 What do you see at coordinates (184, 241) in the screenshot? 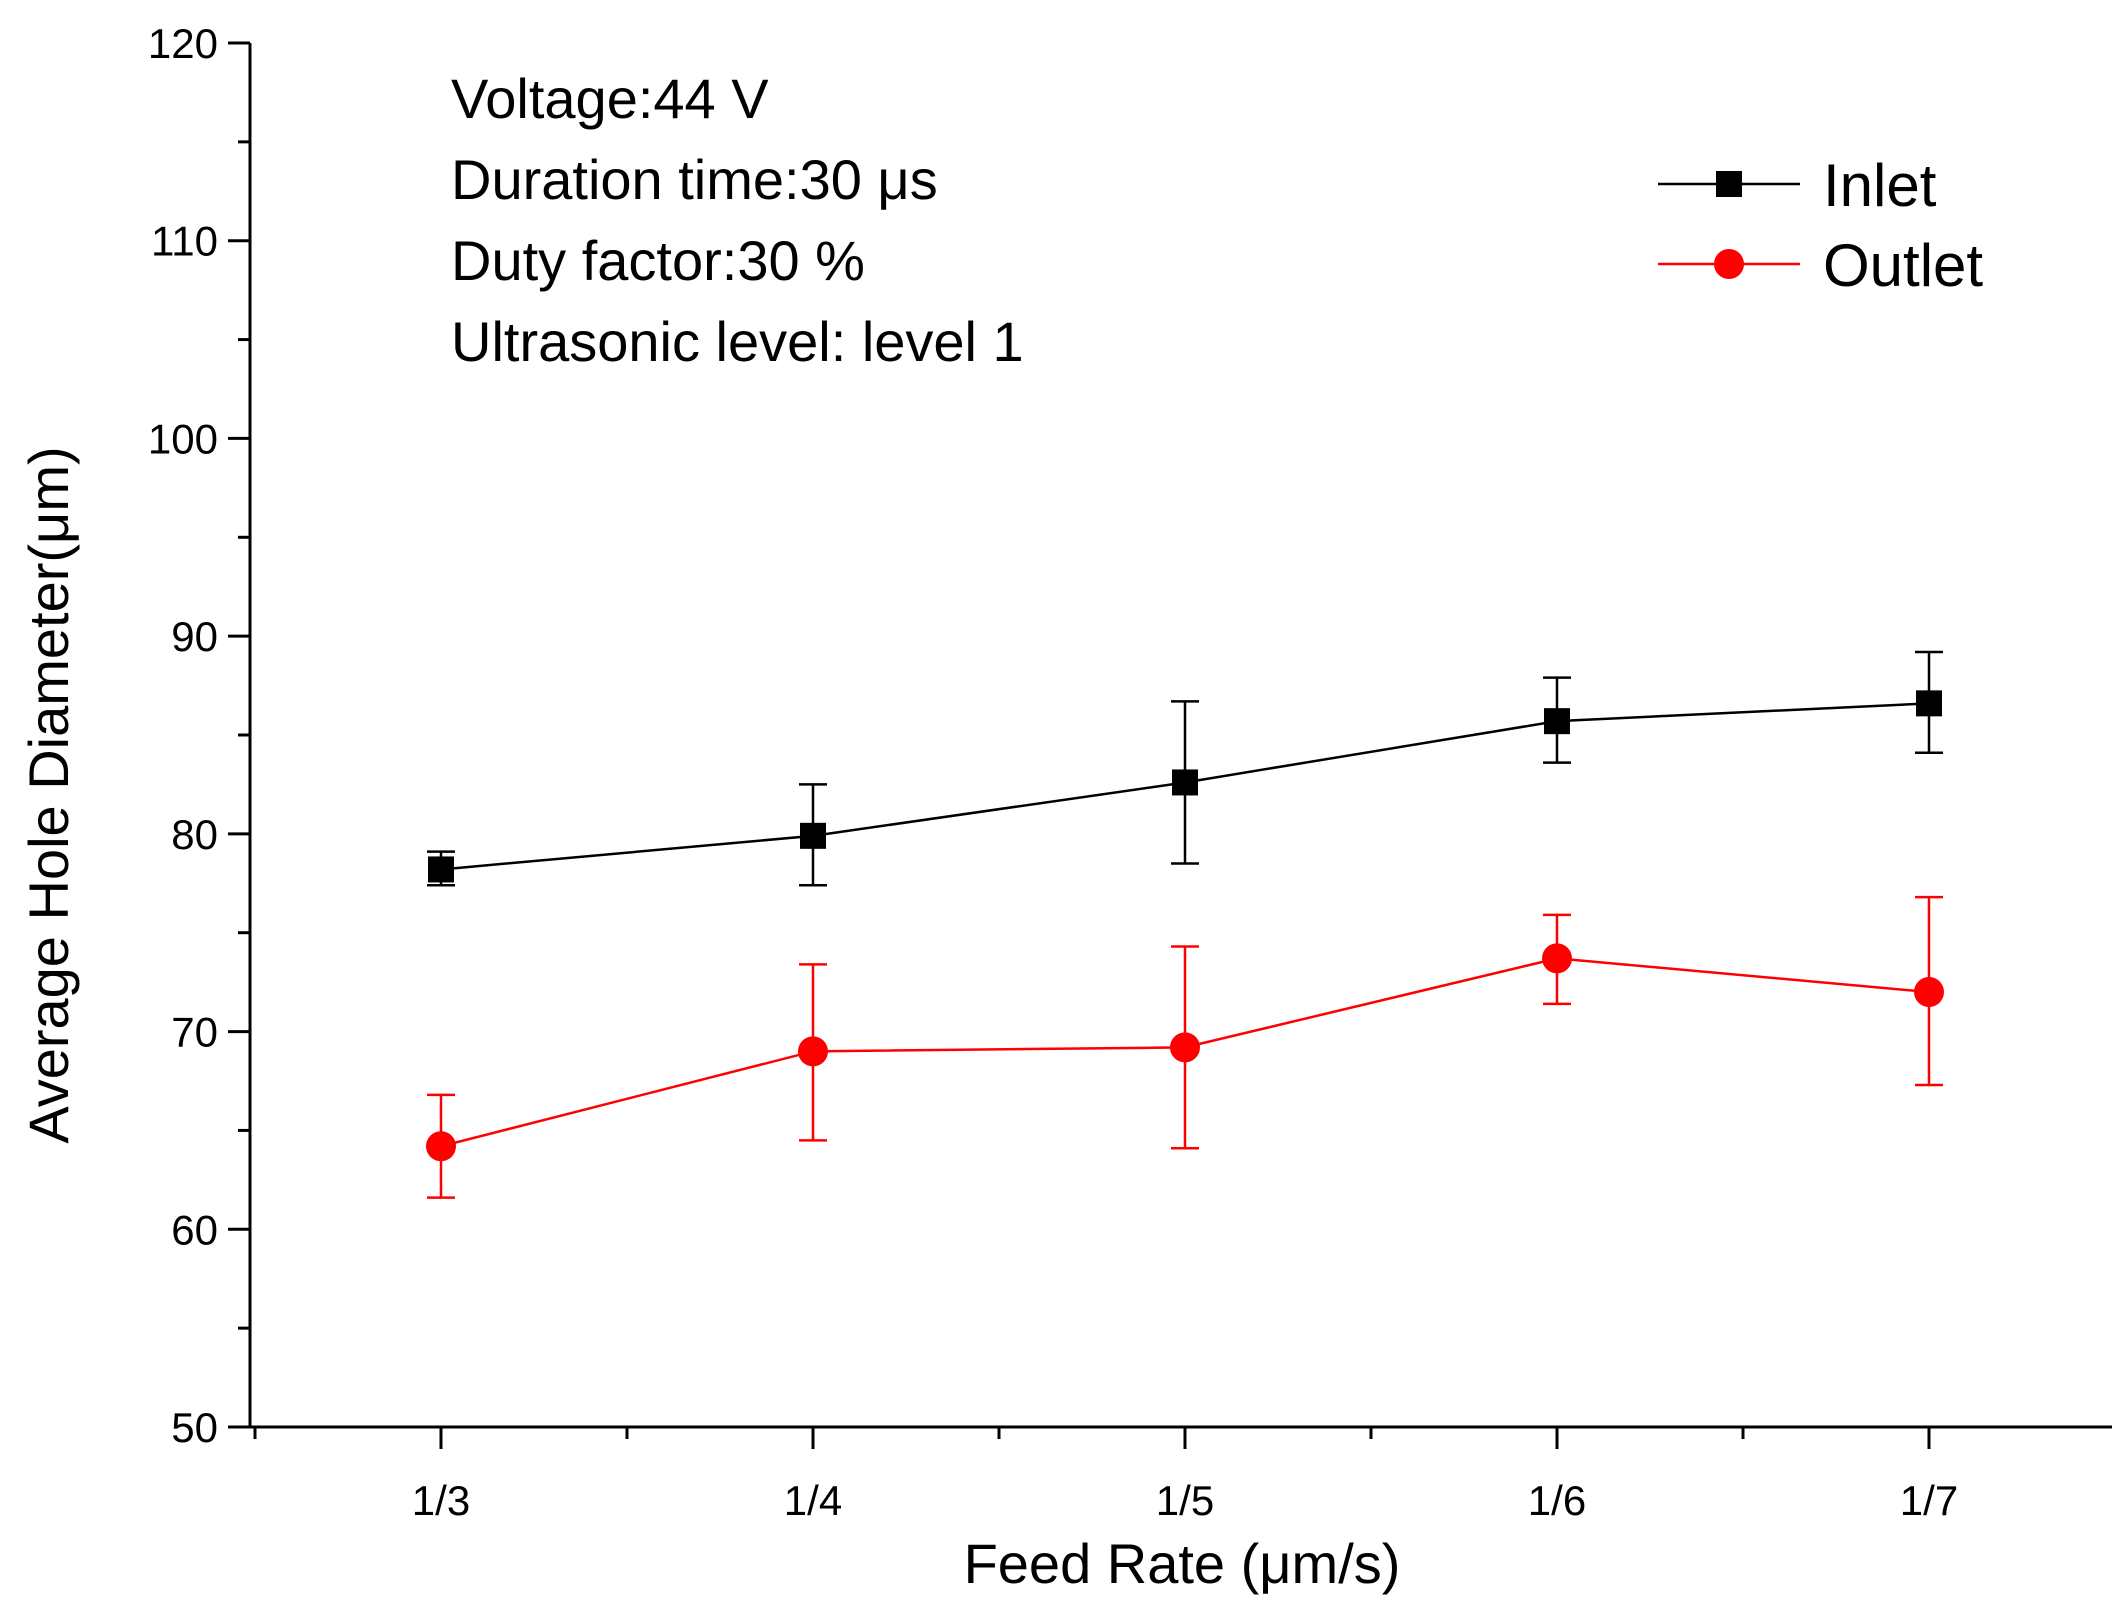
I see `y-tick-label: 110` at bounding box center [184, 241].